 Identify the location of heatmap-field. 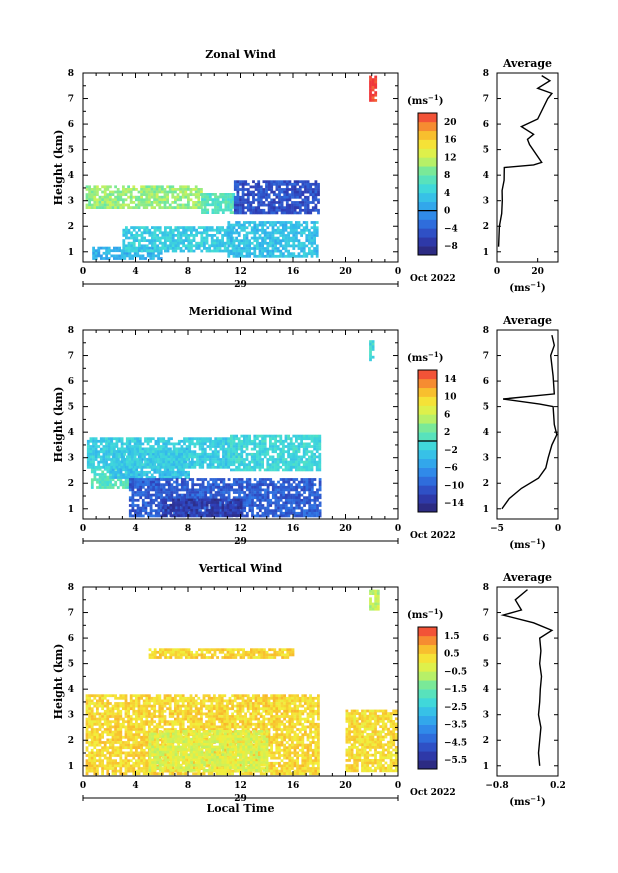
(231, 167).